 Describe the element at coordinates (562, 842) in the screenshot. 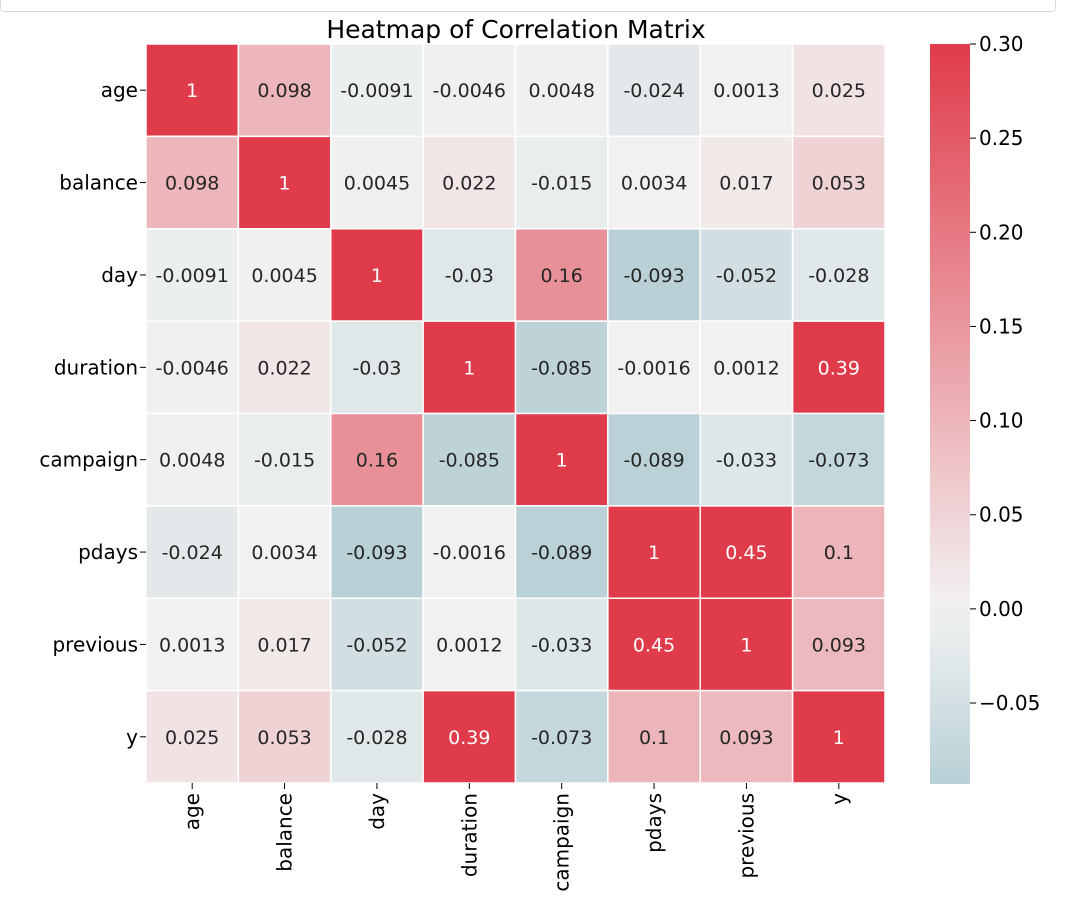

I see `col-label-campaign: campaign` at that location.